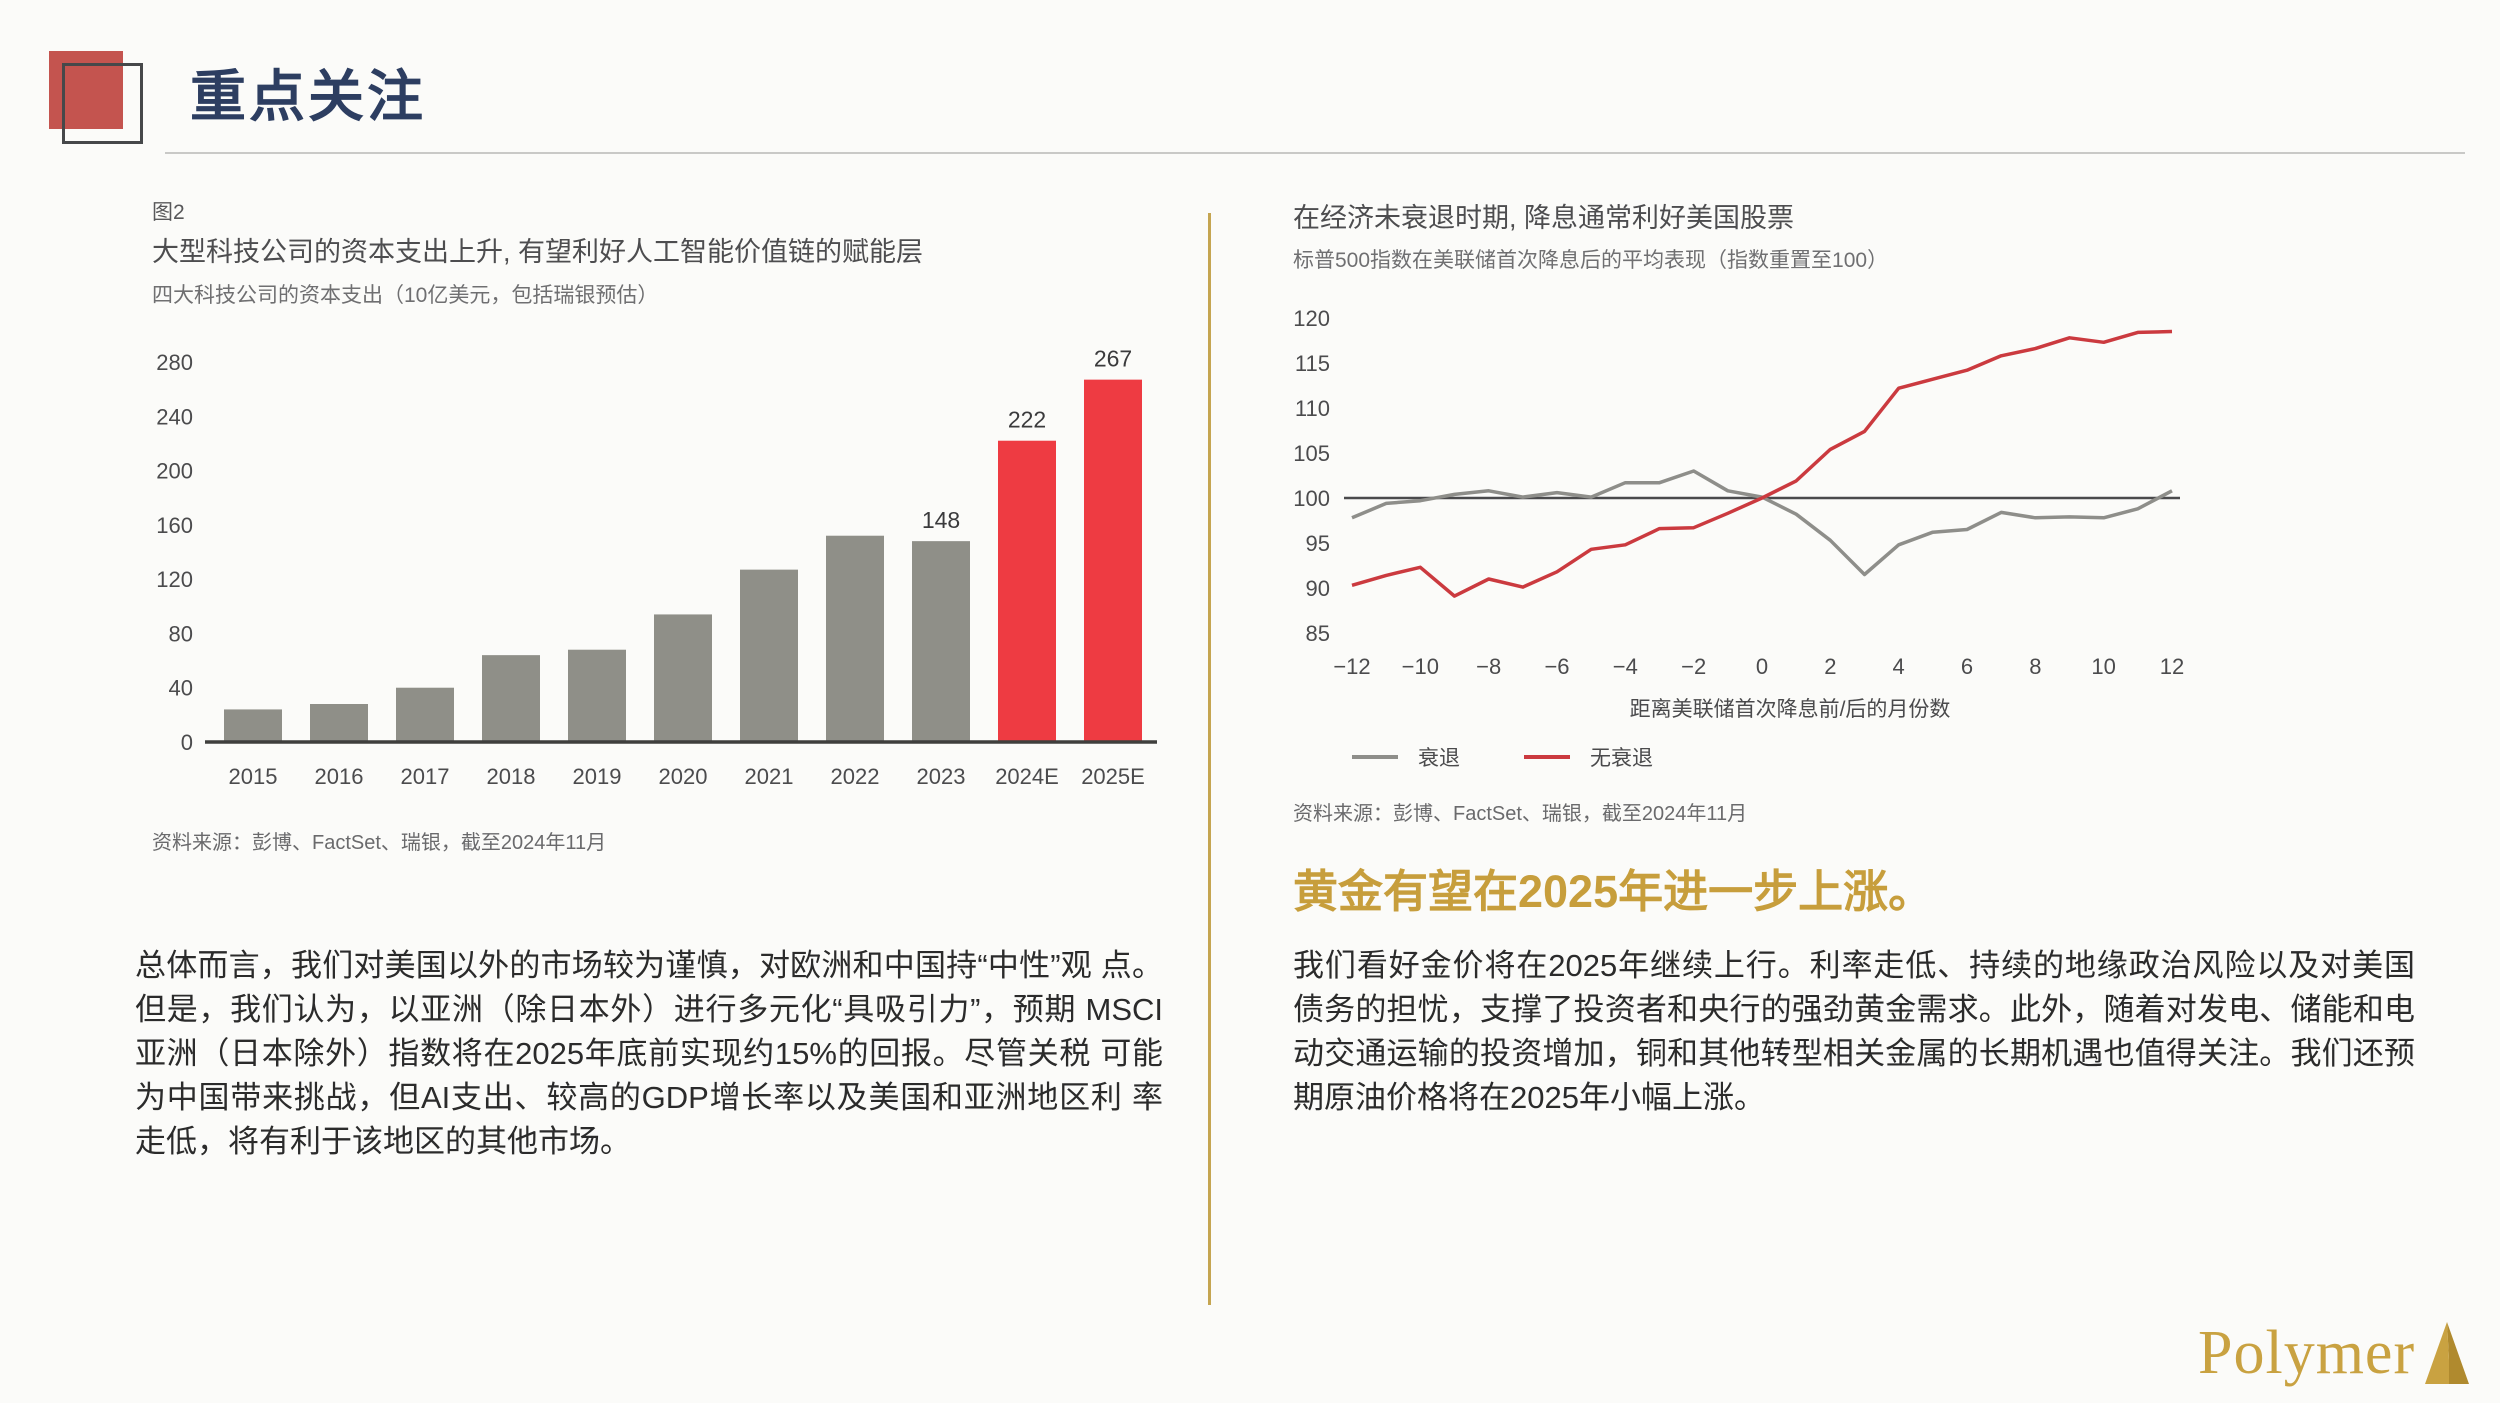  What do you see at coordinates (511, 698) in the screenshot?
I see `bar-2018` at bounding box center [511, 698].